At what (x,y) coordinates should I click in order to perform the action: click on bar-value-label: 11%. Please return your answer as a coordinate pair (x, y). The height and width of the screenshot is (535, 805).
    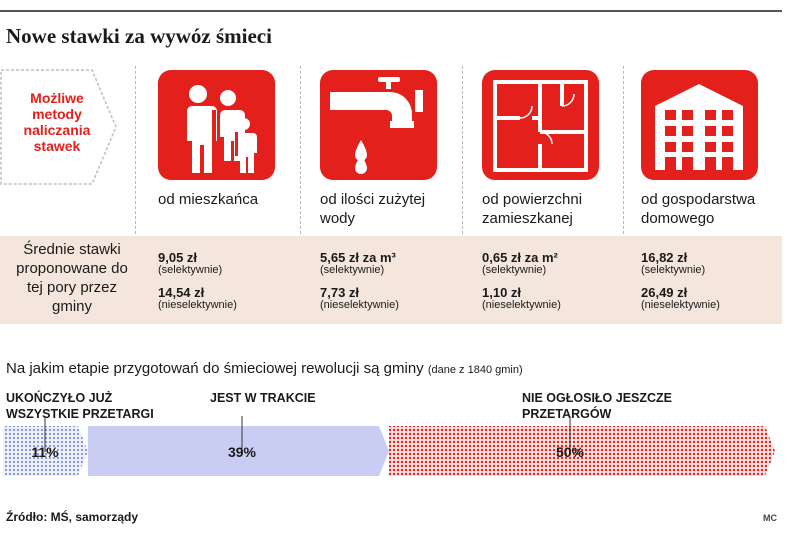
    Looking at the image, I should click on (45, 452).